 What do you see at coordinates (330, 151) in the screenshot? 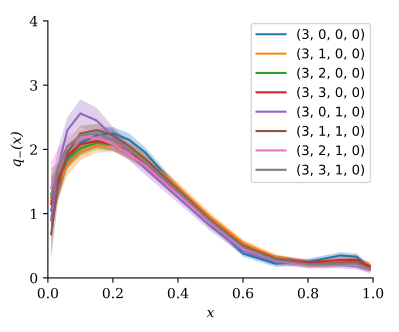
I see `legend-label: (3, 2, 1, 0)` at bounding box center [330, 151].